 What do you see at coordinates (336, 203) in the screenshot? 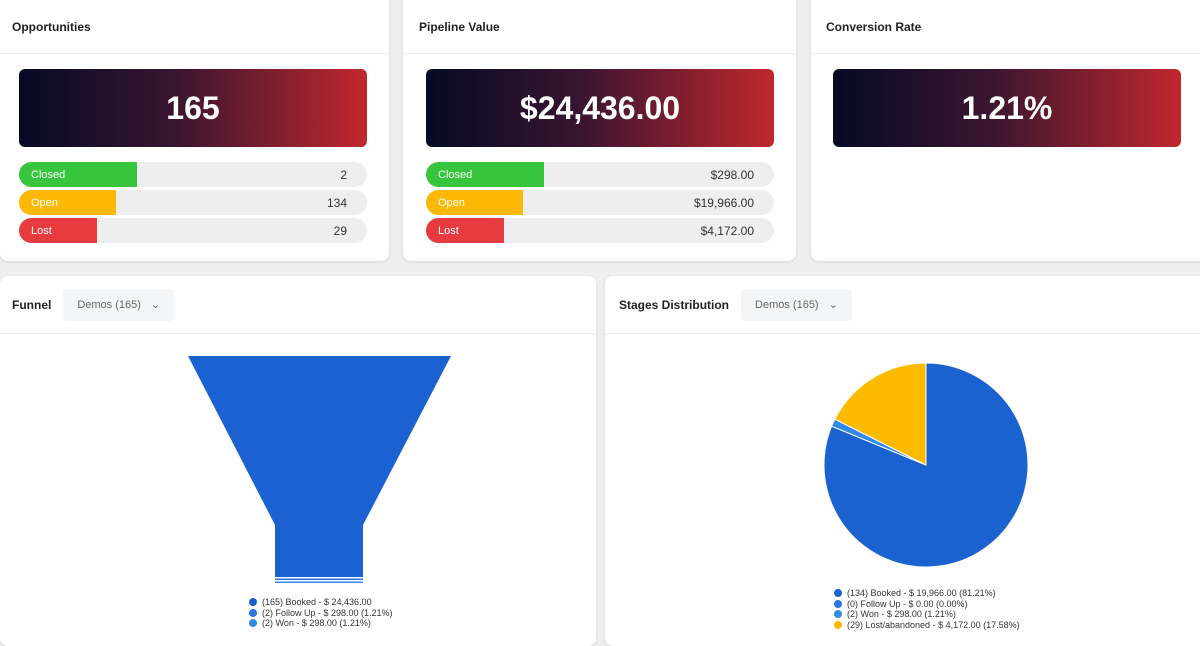
I see `bar-value: 134` at bounding box center [336, 203].